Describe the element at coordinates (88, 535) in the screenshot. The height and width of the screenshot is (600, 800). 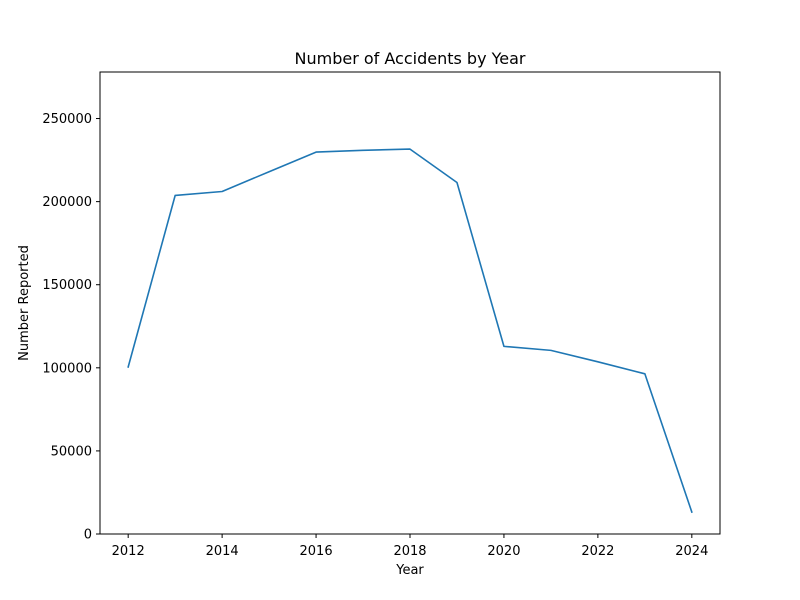
I see `y-tick-label: 0` at that location.